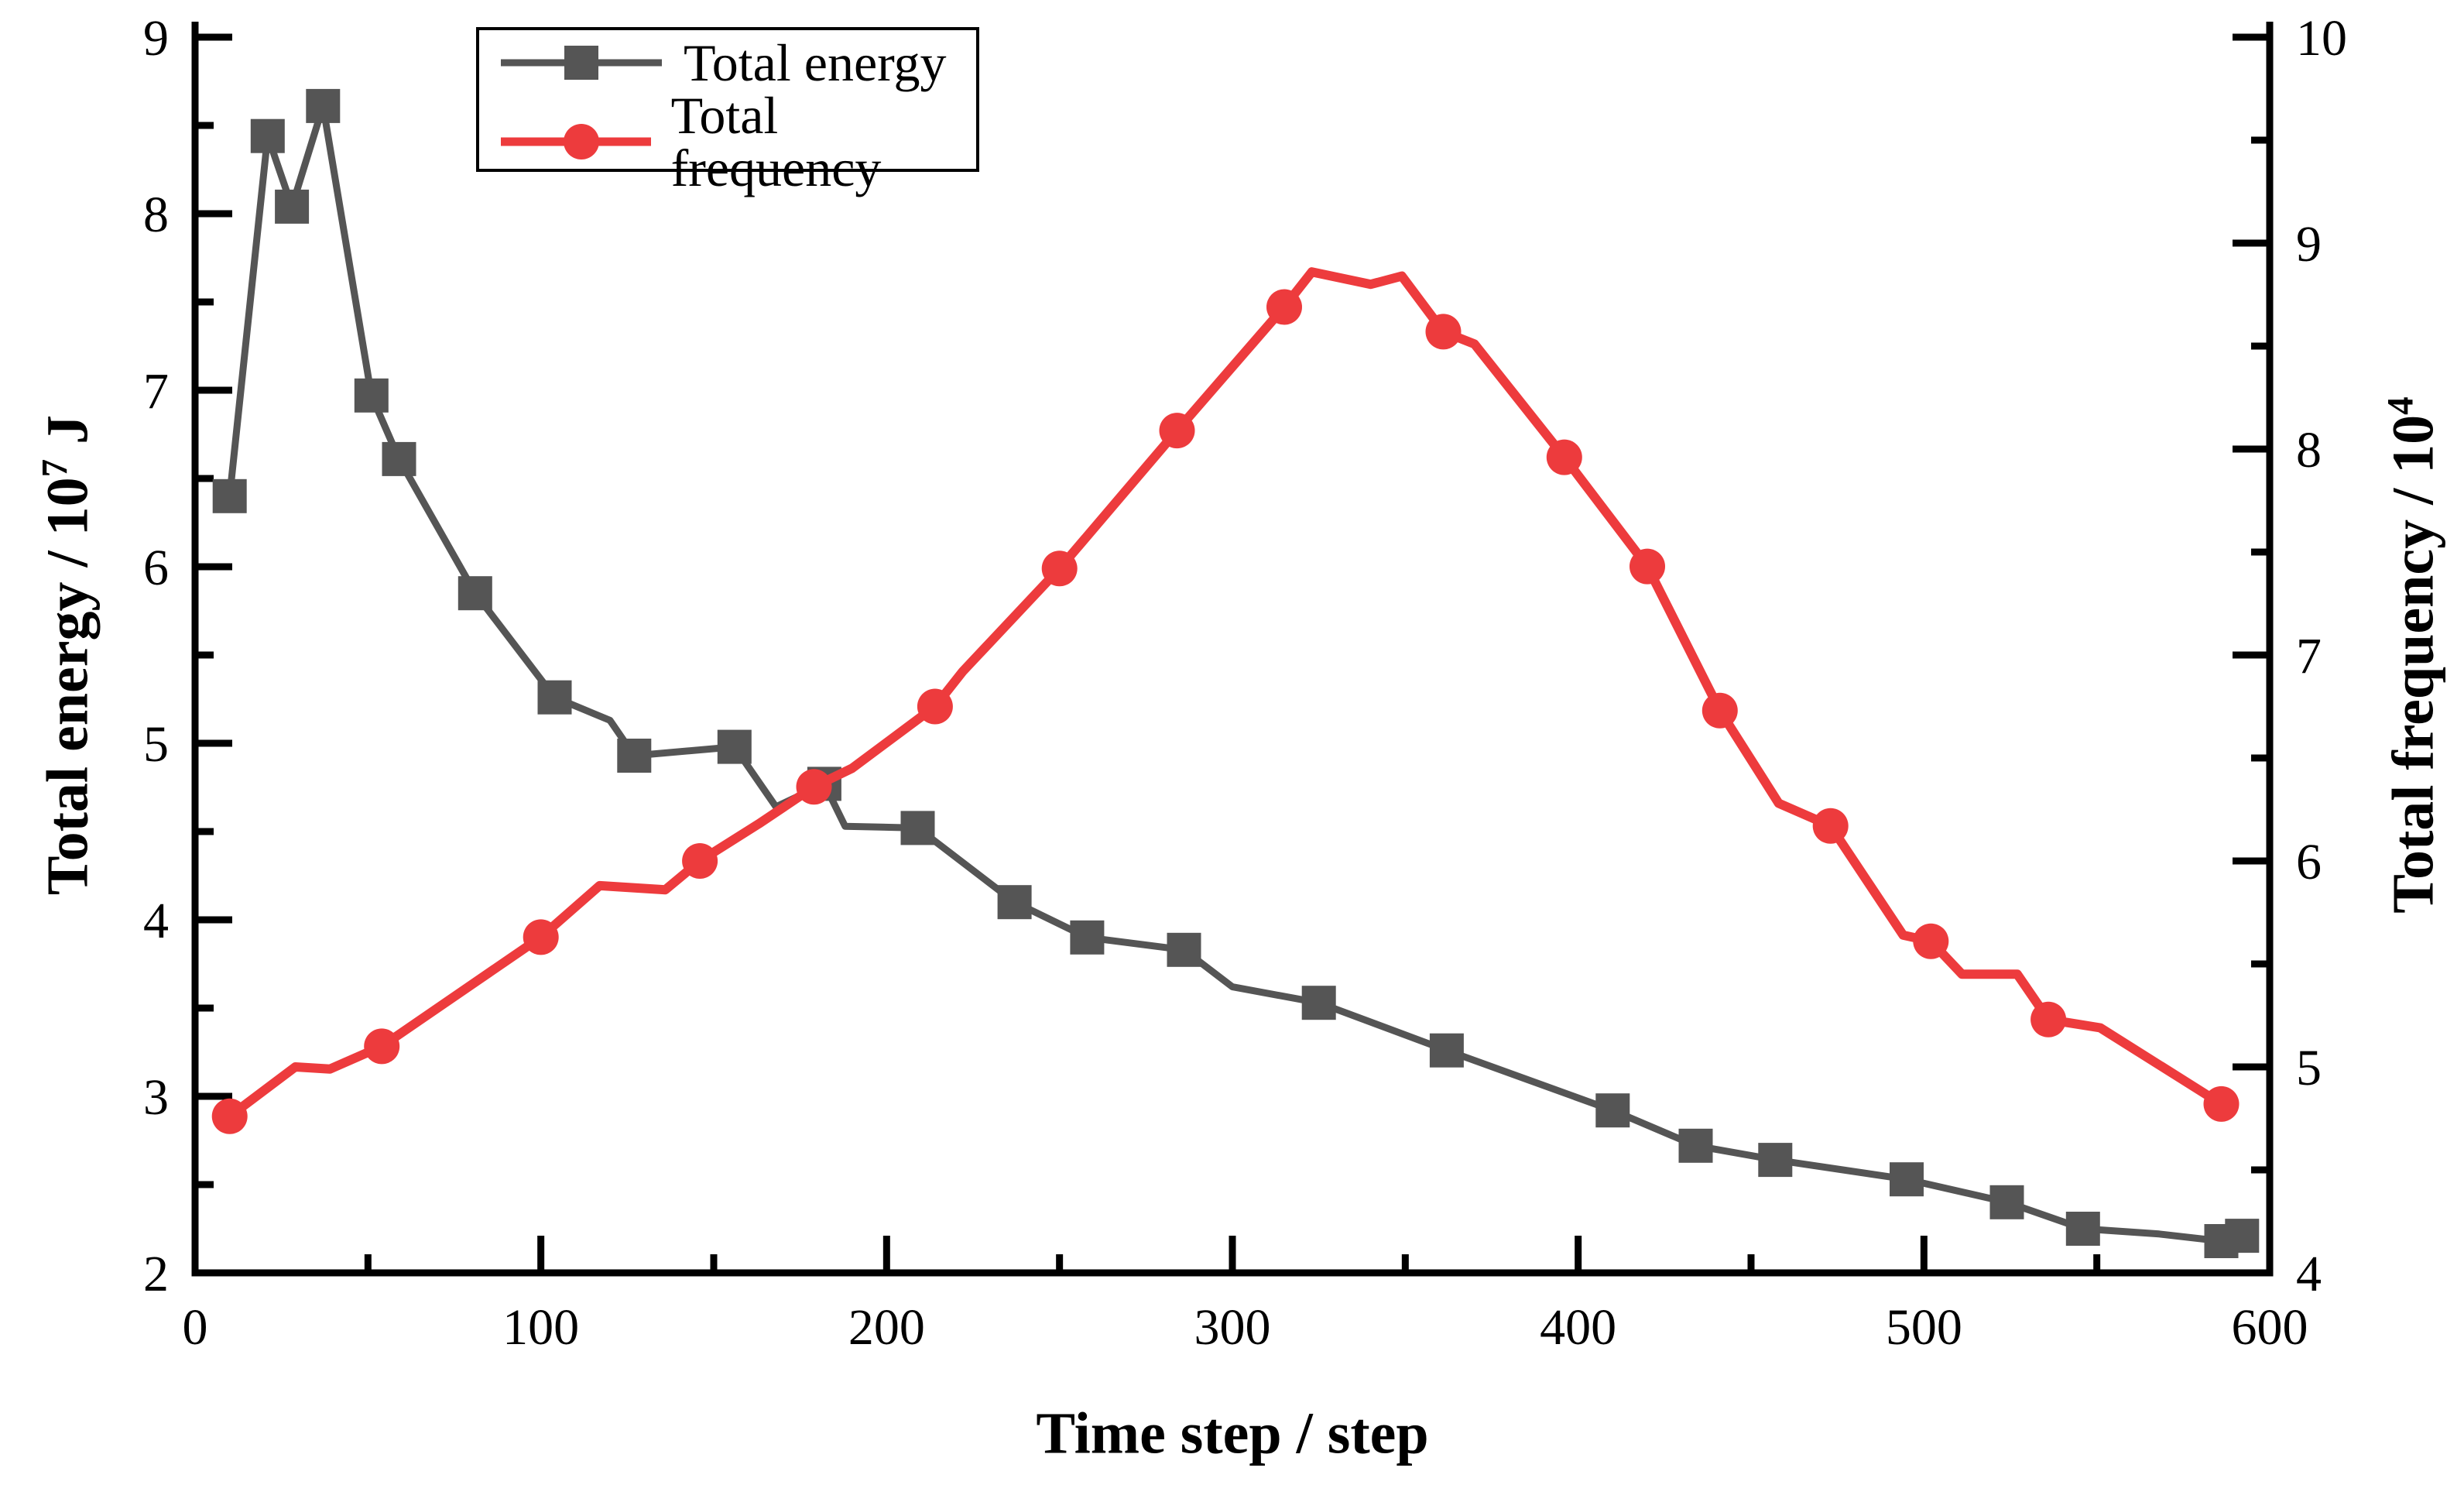  I want to click on legend-item-total-energy: Total energy, so click(738, 63).